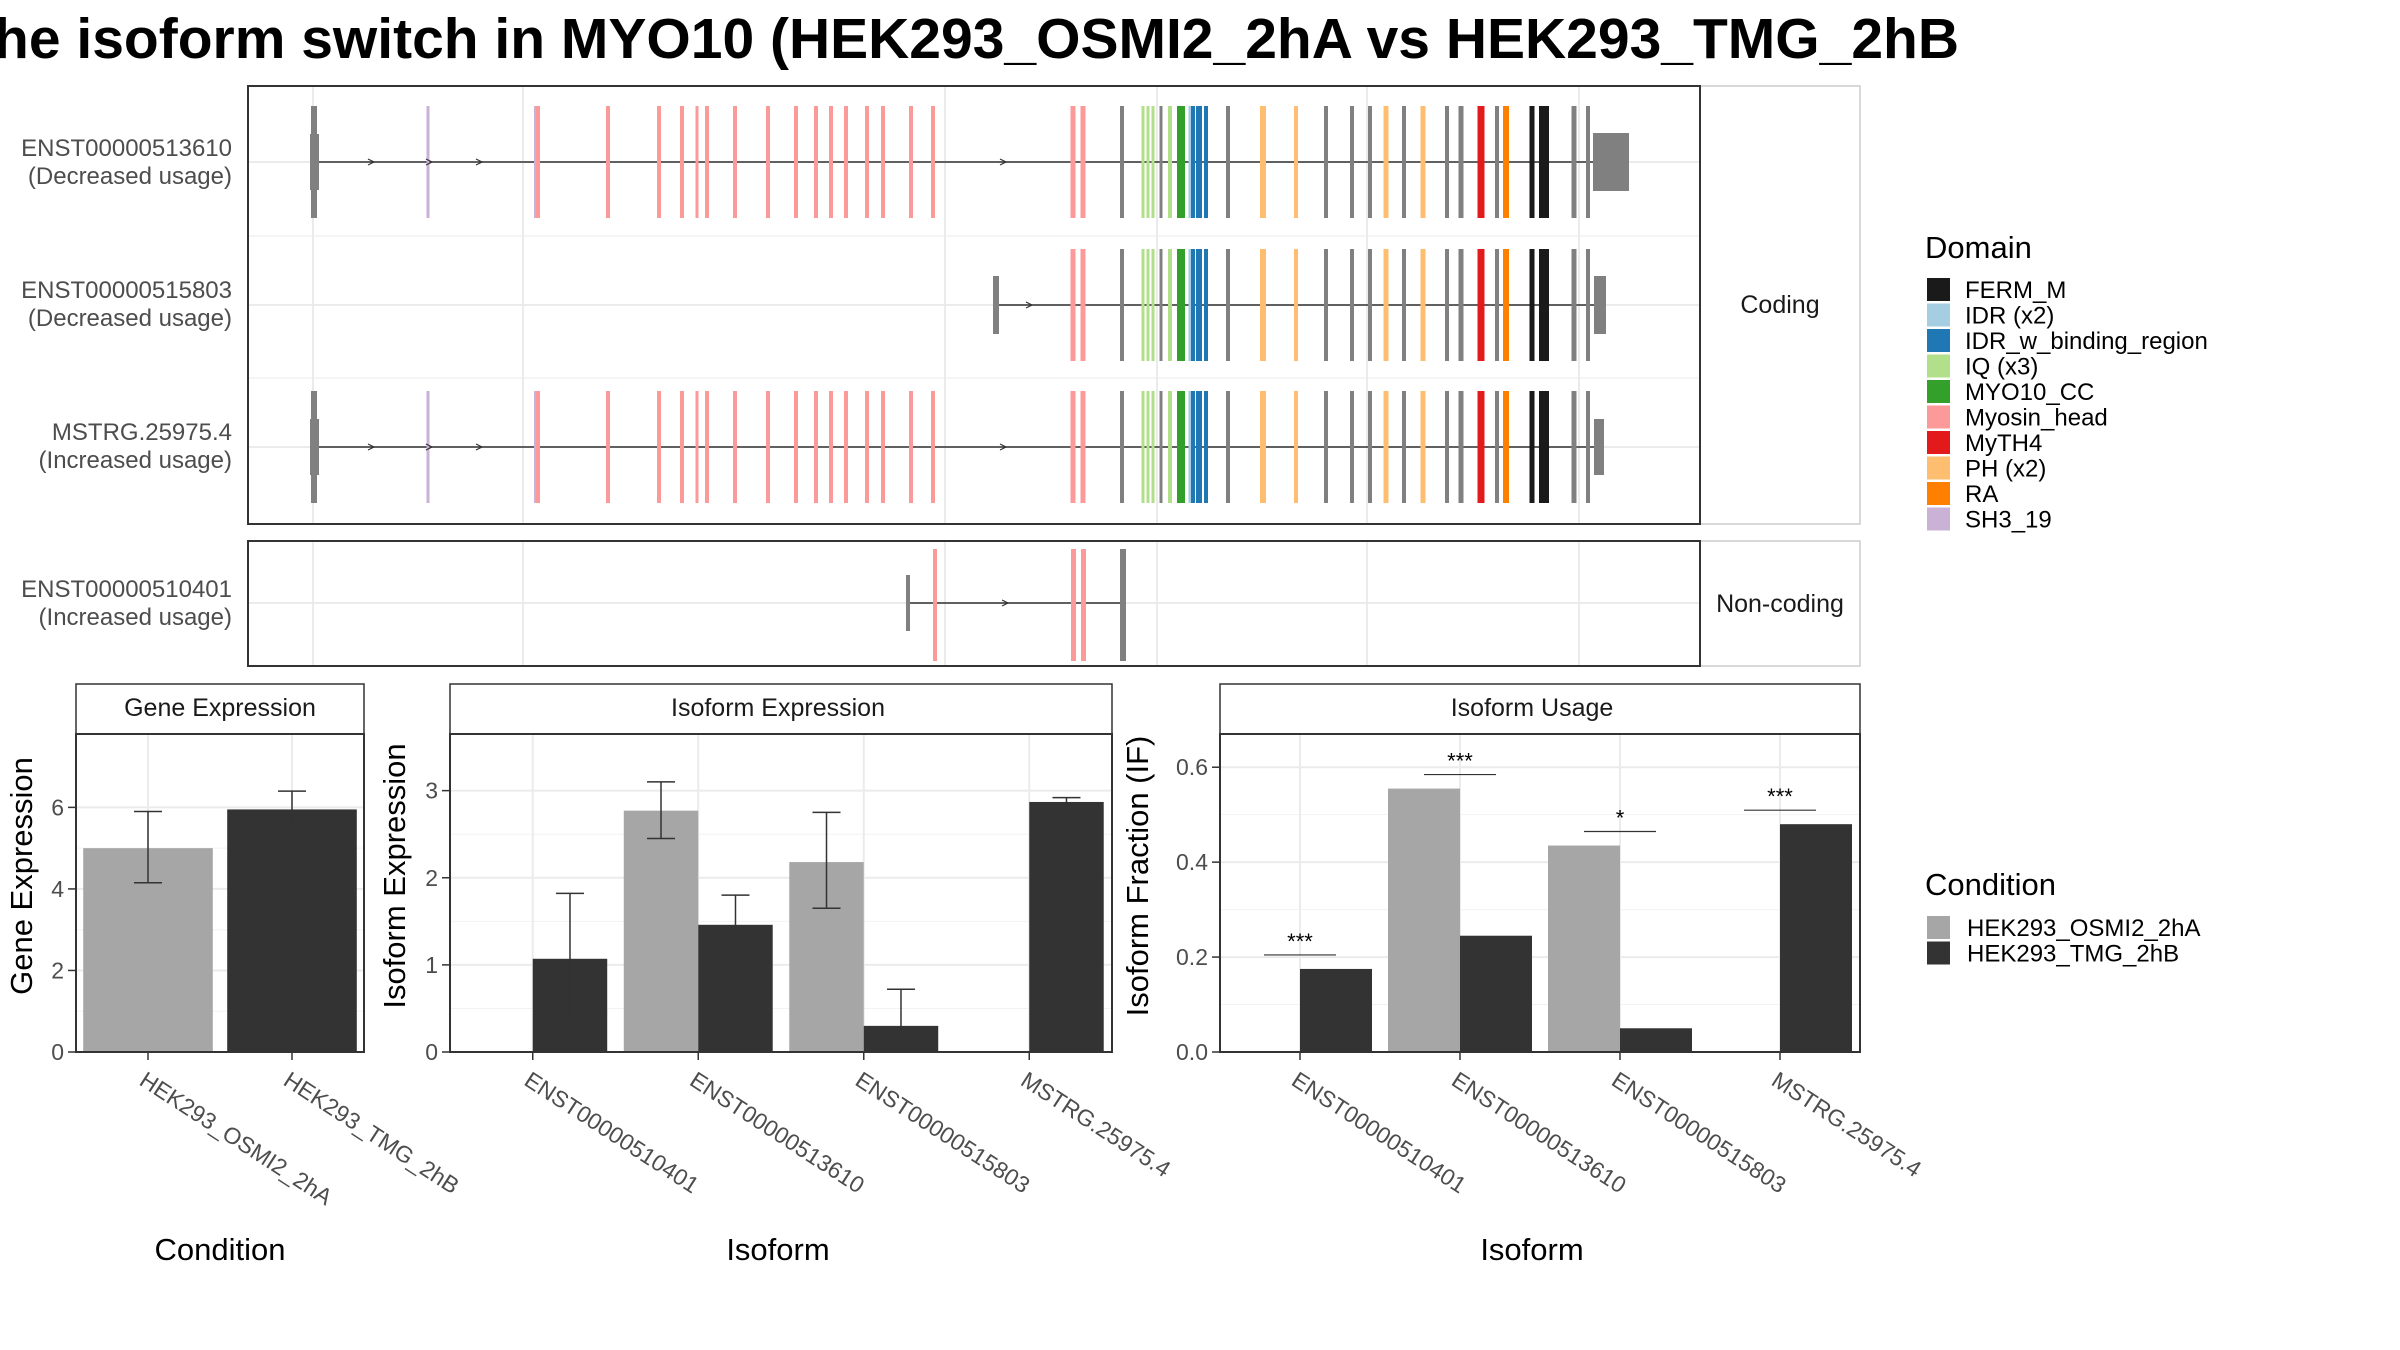 The width and height of the screenshot is (2400, 1350). What do you see at coordinates (778, 708) in the screenshot?
I see `chart-title: Isoform Expression` at bounding box center [778, 708].